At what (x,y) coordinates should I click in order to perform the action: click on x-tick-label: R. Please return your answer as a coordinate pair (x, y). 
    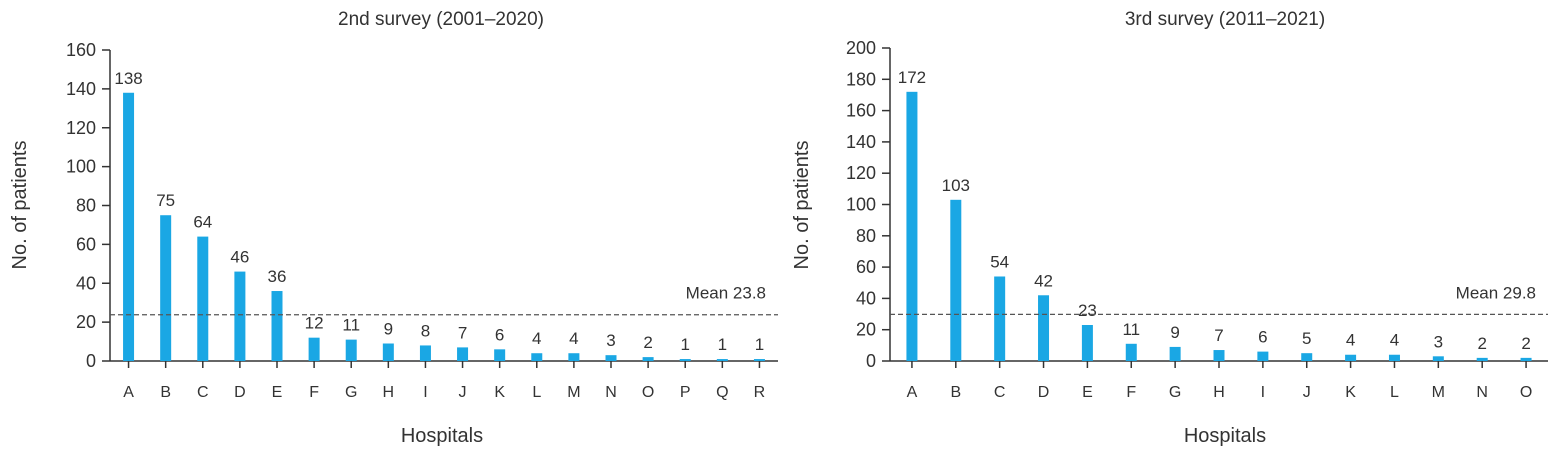
    Looking at the image, I should click on (760, 392).